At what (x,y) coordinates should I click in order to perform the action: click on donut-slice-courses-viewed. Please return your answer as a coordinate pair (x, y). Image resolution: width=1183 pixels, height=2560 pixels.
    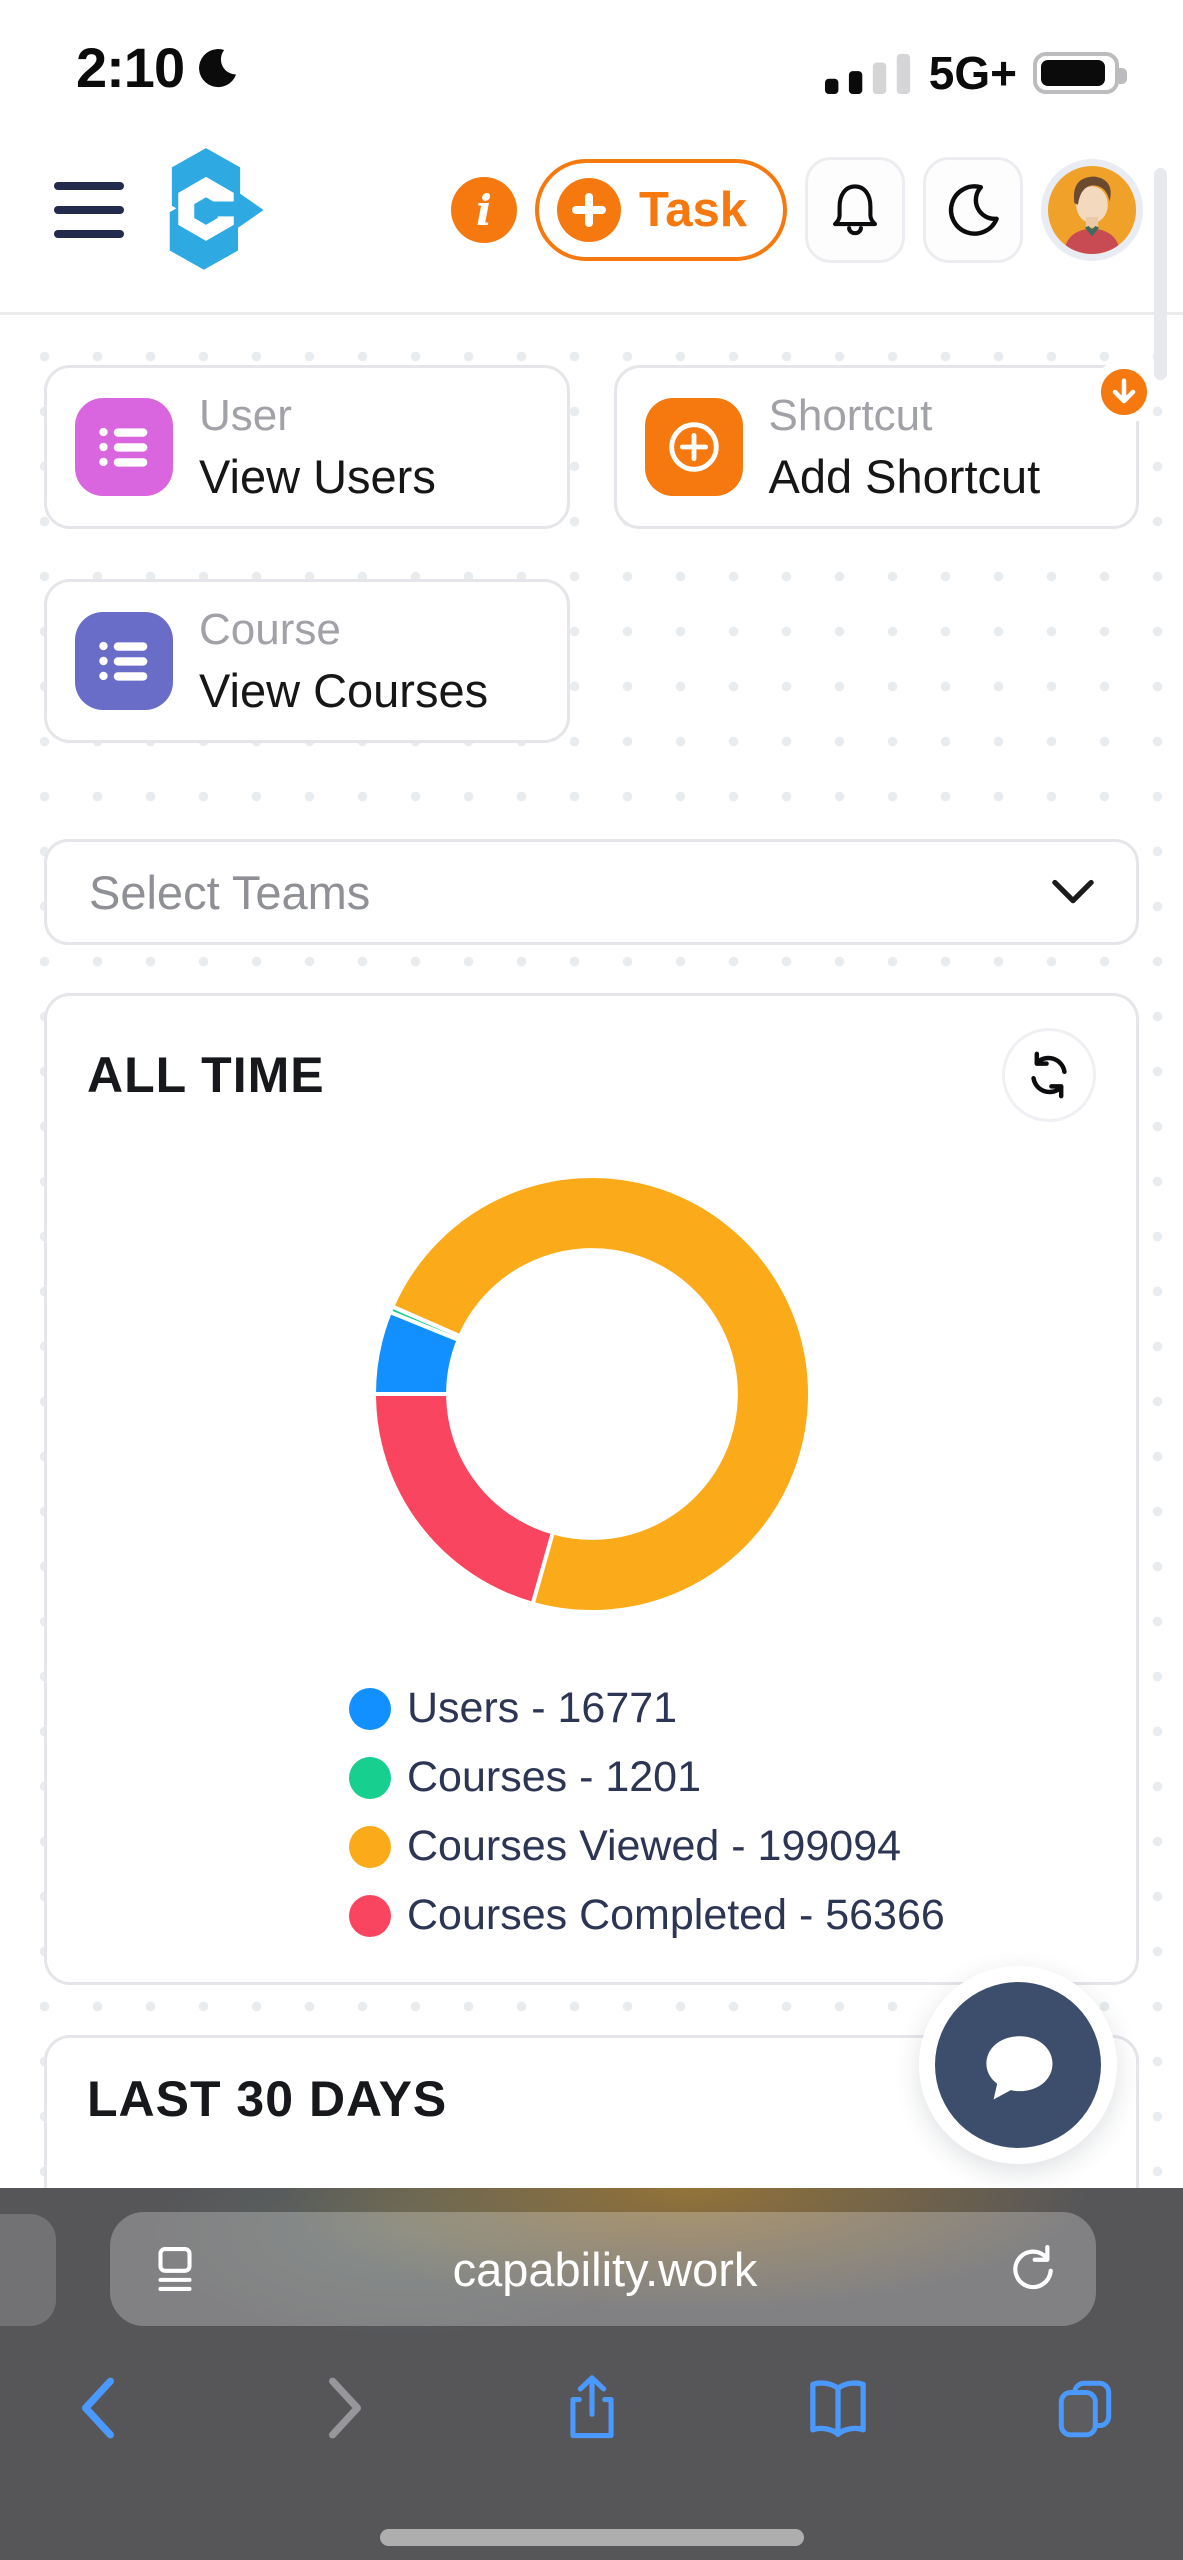
    Looking at the image, I should click on (600, 1394).